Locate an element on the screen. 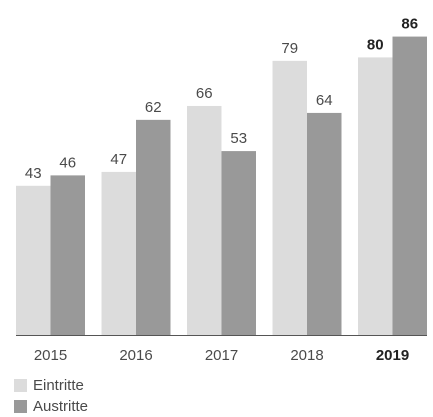 This screenshot has height=417, width=433. data-label-austritte-2018: 64 is located at coordinates (324, 100).